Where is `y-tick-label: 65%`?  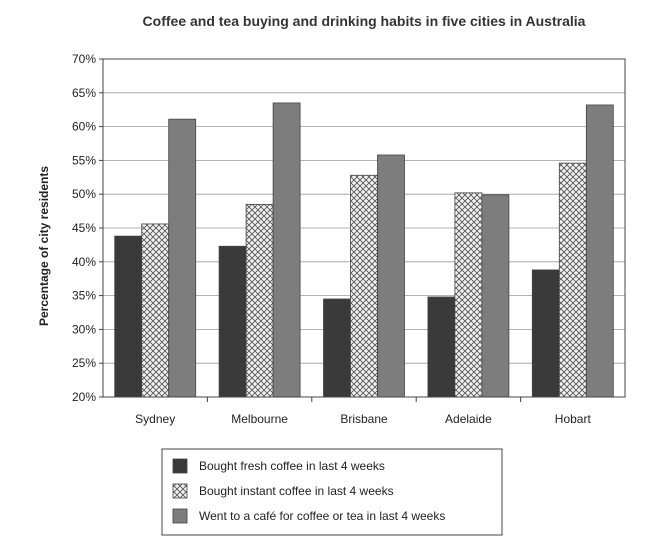 y-tick-label: 65% is located at coordinates (84, 93).